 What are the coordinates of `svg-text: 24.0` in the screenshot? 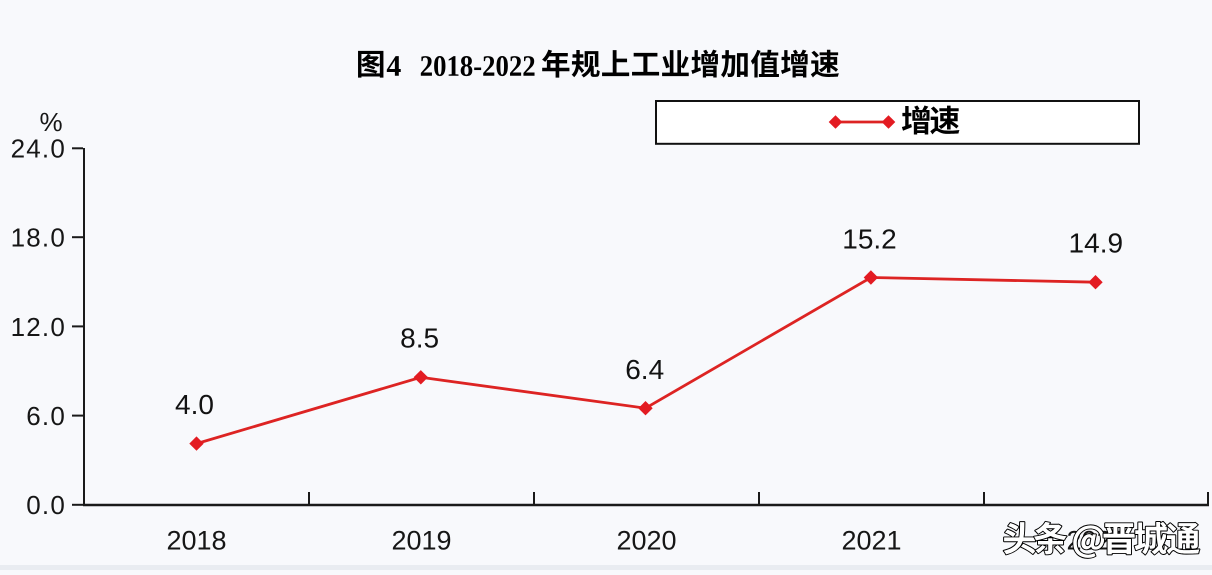 It's located at (38, 149).